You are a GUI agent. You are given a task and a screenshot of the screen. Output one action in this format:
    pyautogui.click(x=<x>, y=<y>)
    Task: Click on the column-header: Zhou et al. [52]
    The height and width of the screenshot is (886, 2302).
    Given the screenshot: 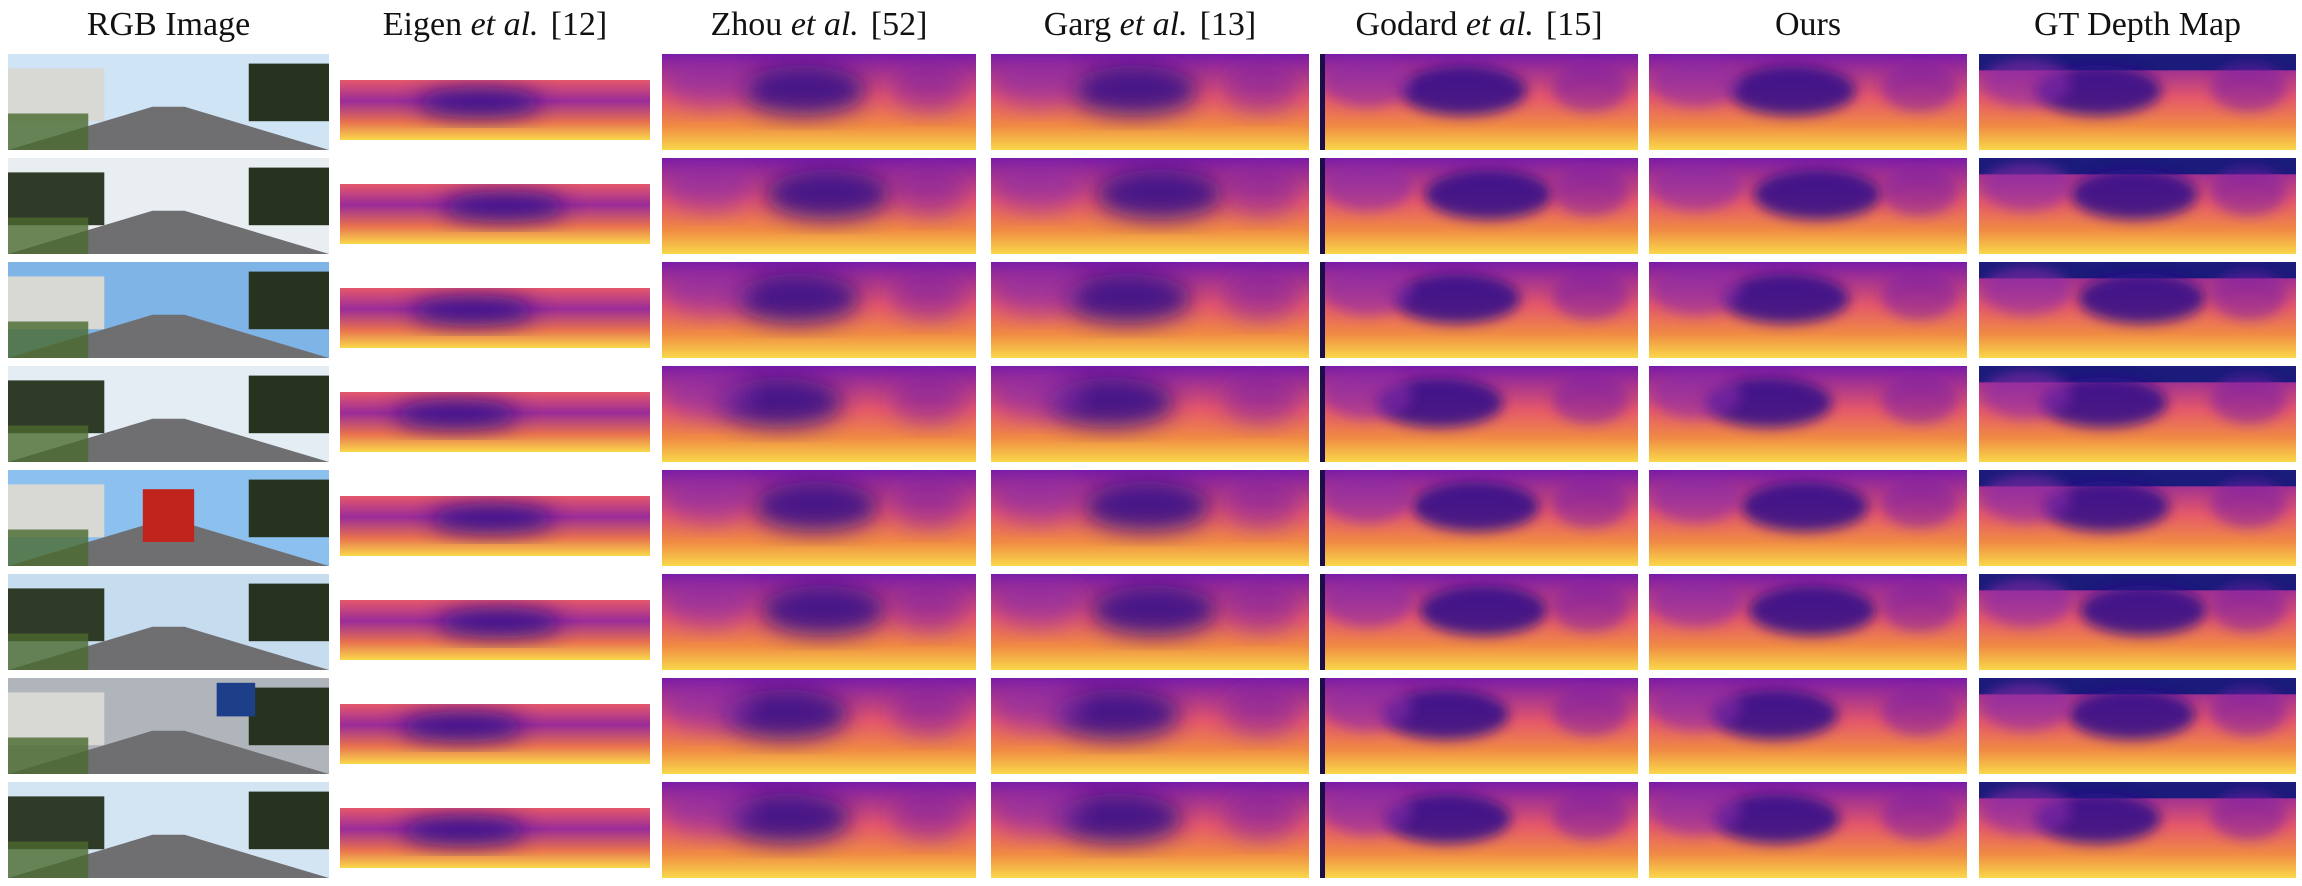 What is the action you would take?
    pyautogui.click(x=819, y=25)
    